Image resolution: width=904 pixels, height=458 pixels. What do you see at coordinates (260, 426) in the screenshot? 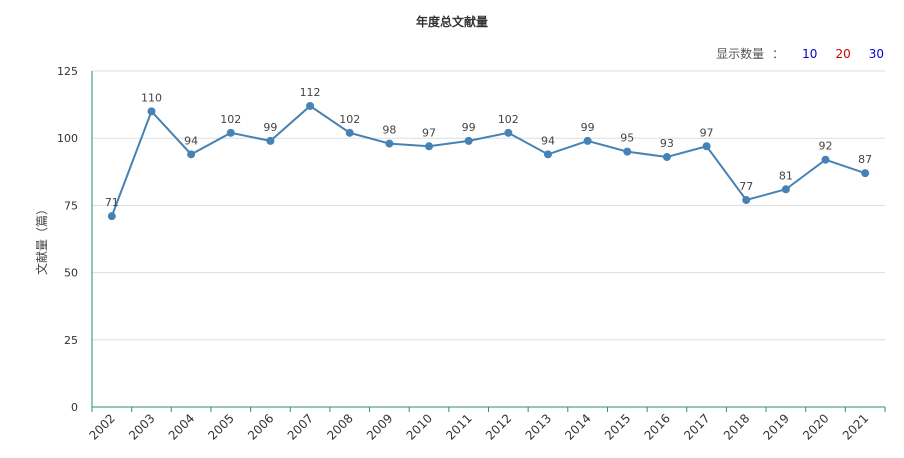
I see `x-tick-label: 2006` at bounding box center [260, 426].